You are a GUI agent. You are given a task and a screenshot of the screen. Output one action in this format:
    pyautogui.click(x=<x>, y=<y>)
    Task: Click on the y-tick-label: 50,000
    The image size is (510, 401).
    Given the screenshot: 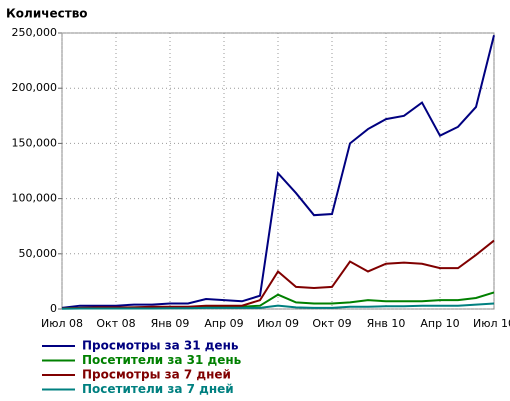 What is the action you would take?
    pyautogui.click(x=38, y=253)
    